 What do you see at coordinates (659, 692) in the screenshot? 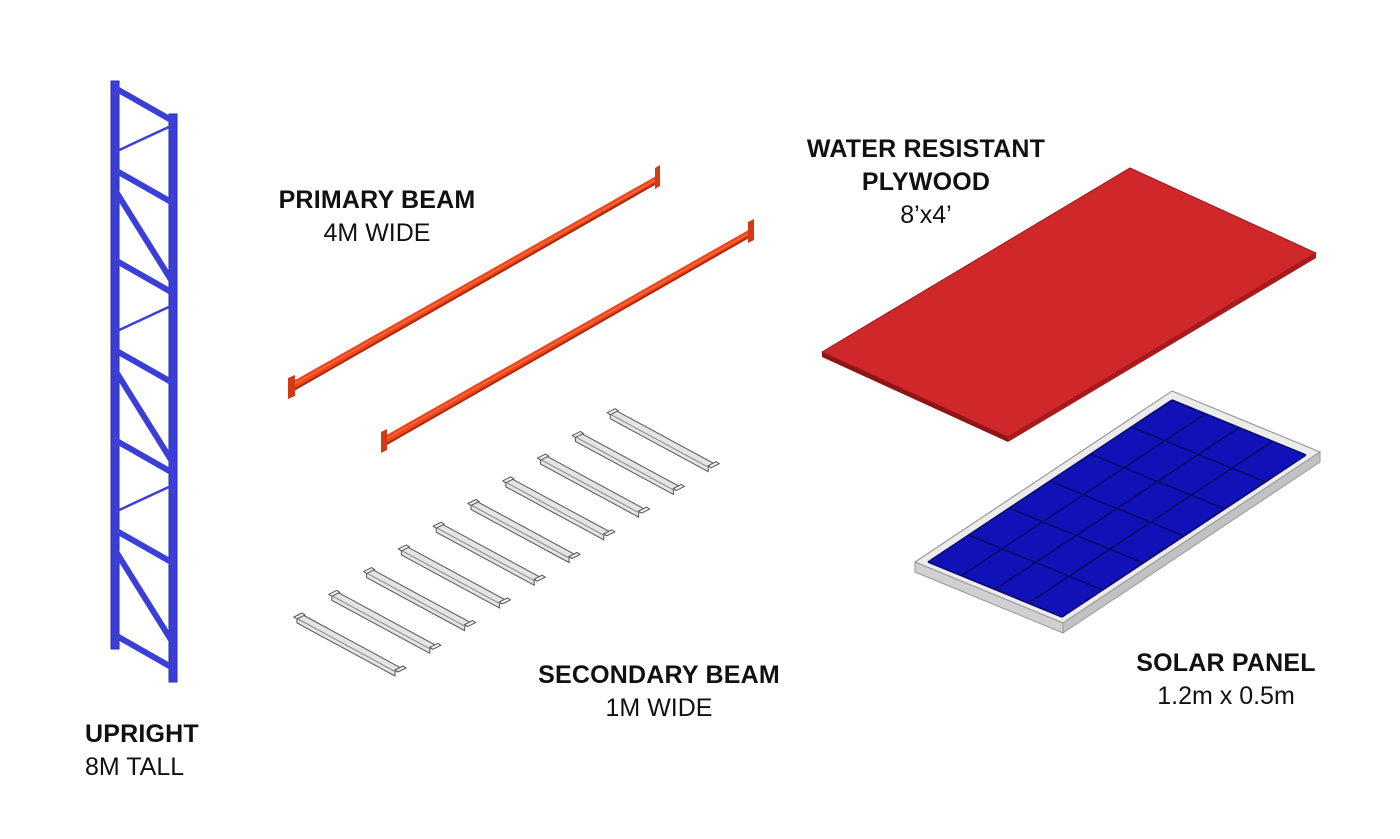
I see `secondary-beam-label: SECONDARY BEAM 1M WIDE` at bounding box center [659, 692].